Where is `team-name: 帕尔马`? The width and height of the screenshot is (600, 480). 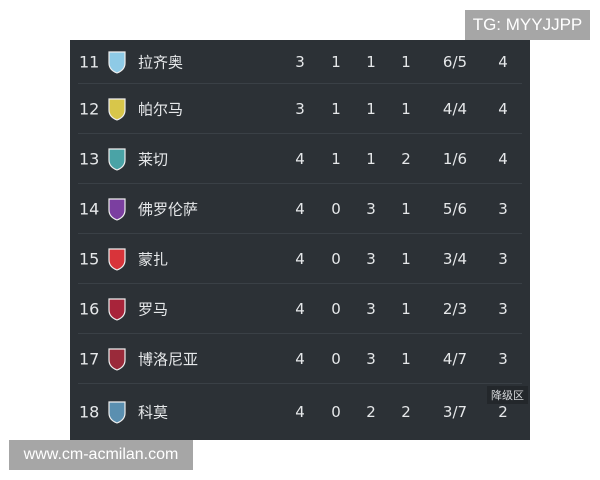
team-name: 帕尔马 is located at coordinates (161, 109).